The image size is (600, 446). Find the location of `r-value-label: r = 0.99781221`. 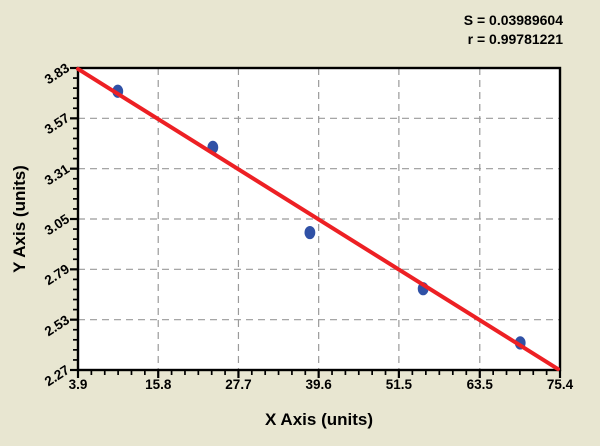

r-value-label: r = 0.99781221 is located at coordinates (515, 39).